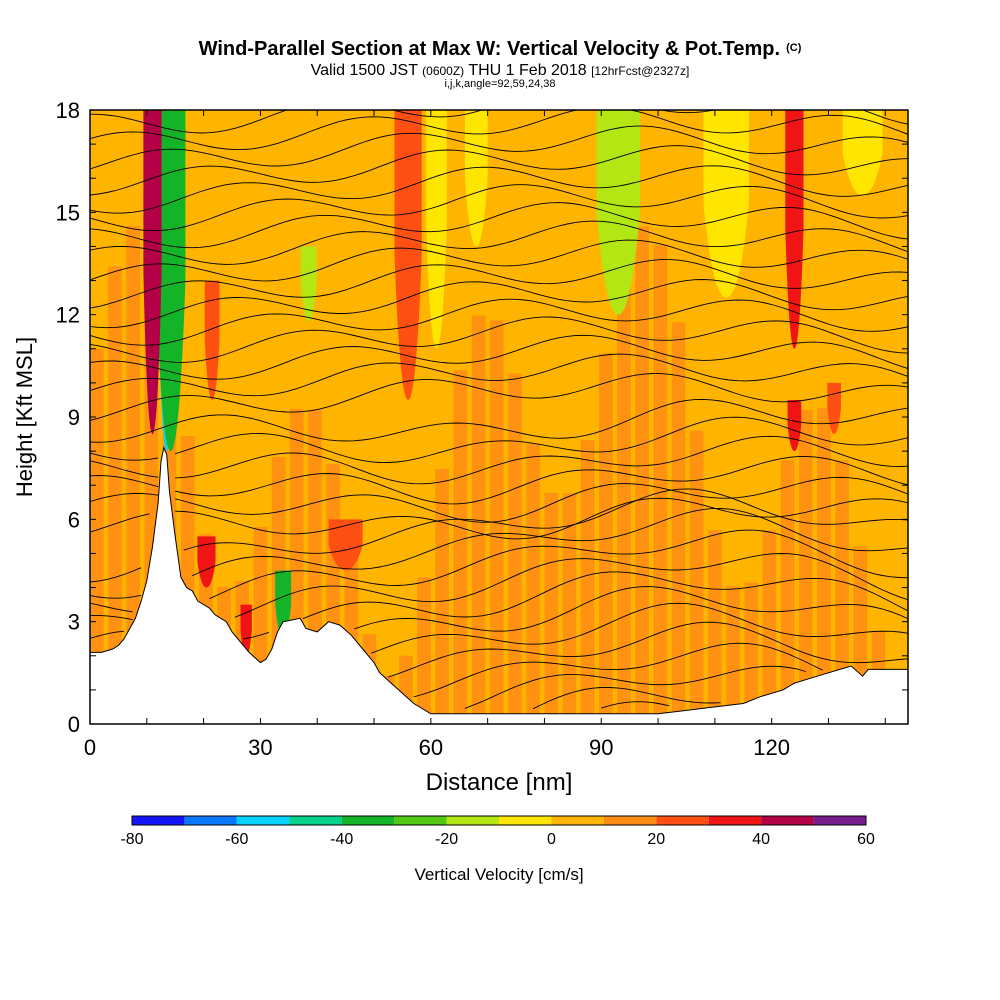  Describe the element at coordinates (260, 747) in the screenshot. I see `x-tick-label: 30` at that location.